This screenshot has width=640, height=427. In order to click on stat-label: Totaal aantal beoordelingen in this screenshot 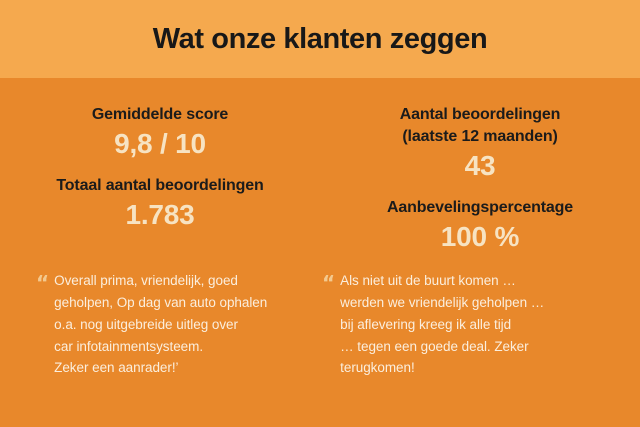, I will do `click(160, 186)`.